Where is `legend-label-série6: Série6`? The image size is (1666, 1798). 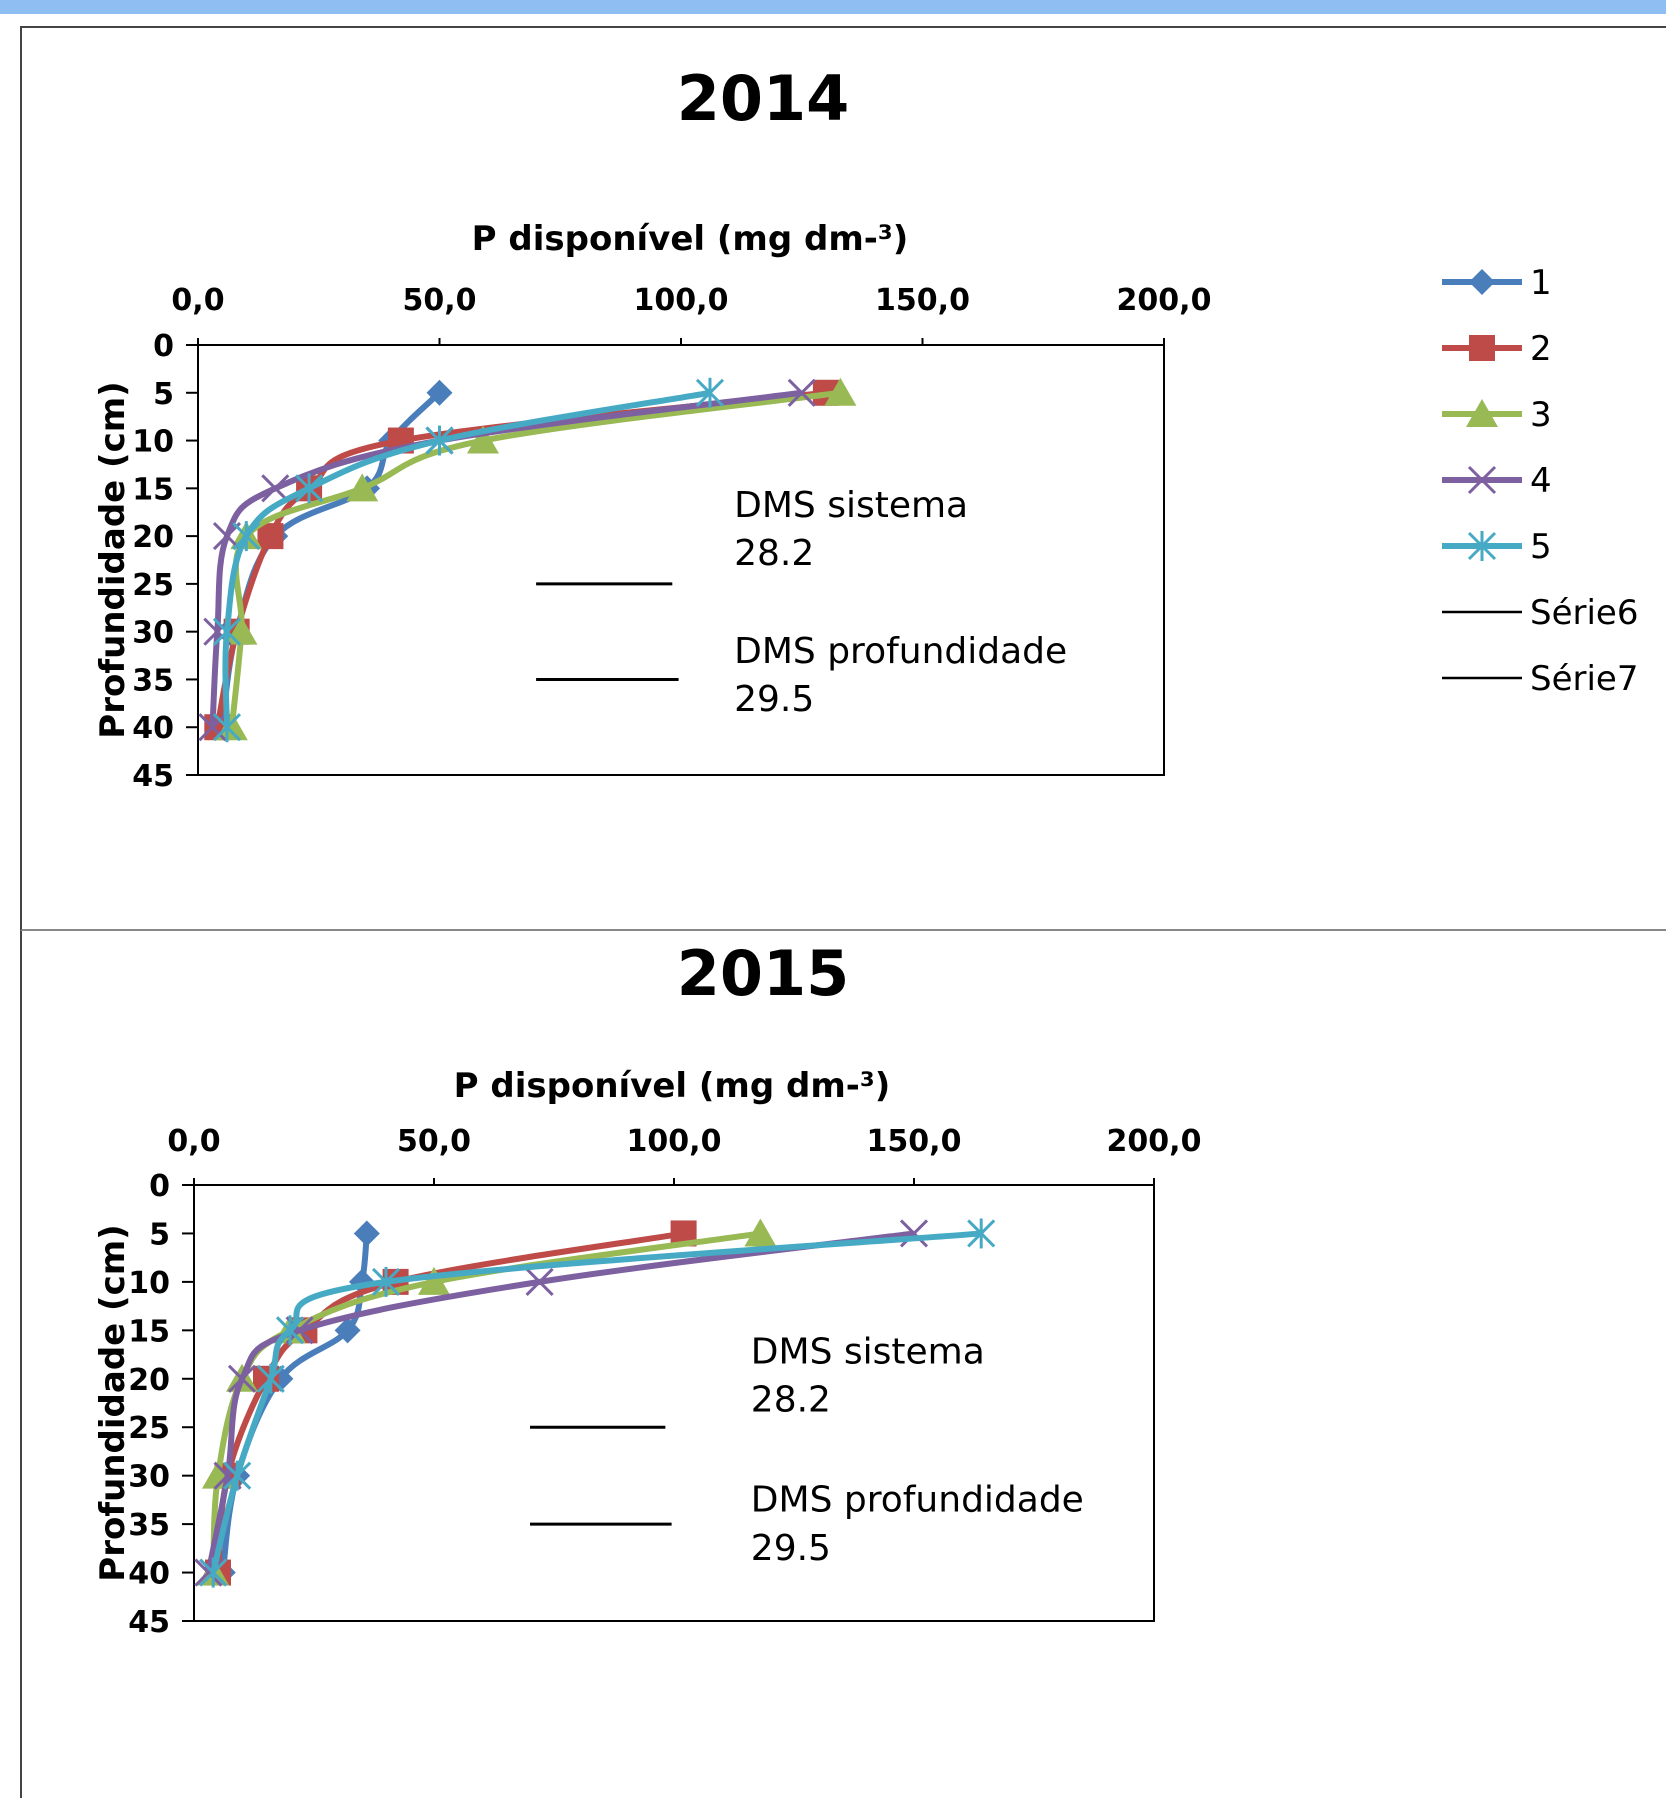 legend-label-série6: Série6 is located at coordinates (1584, 613).